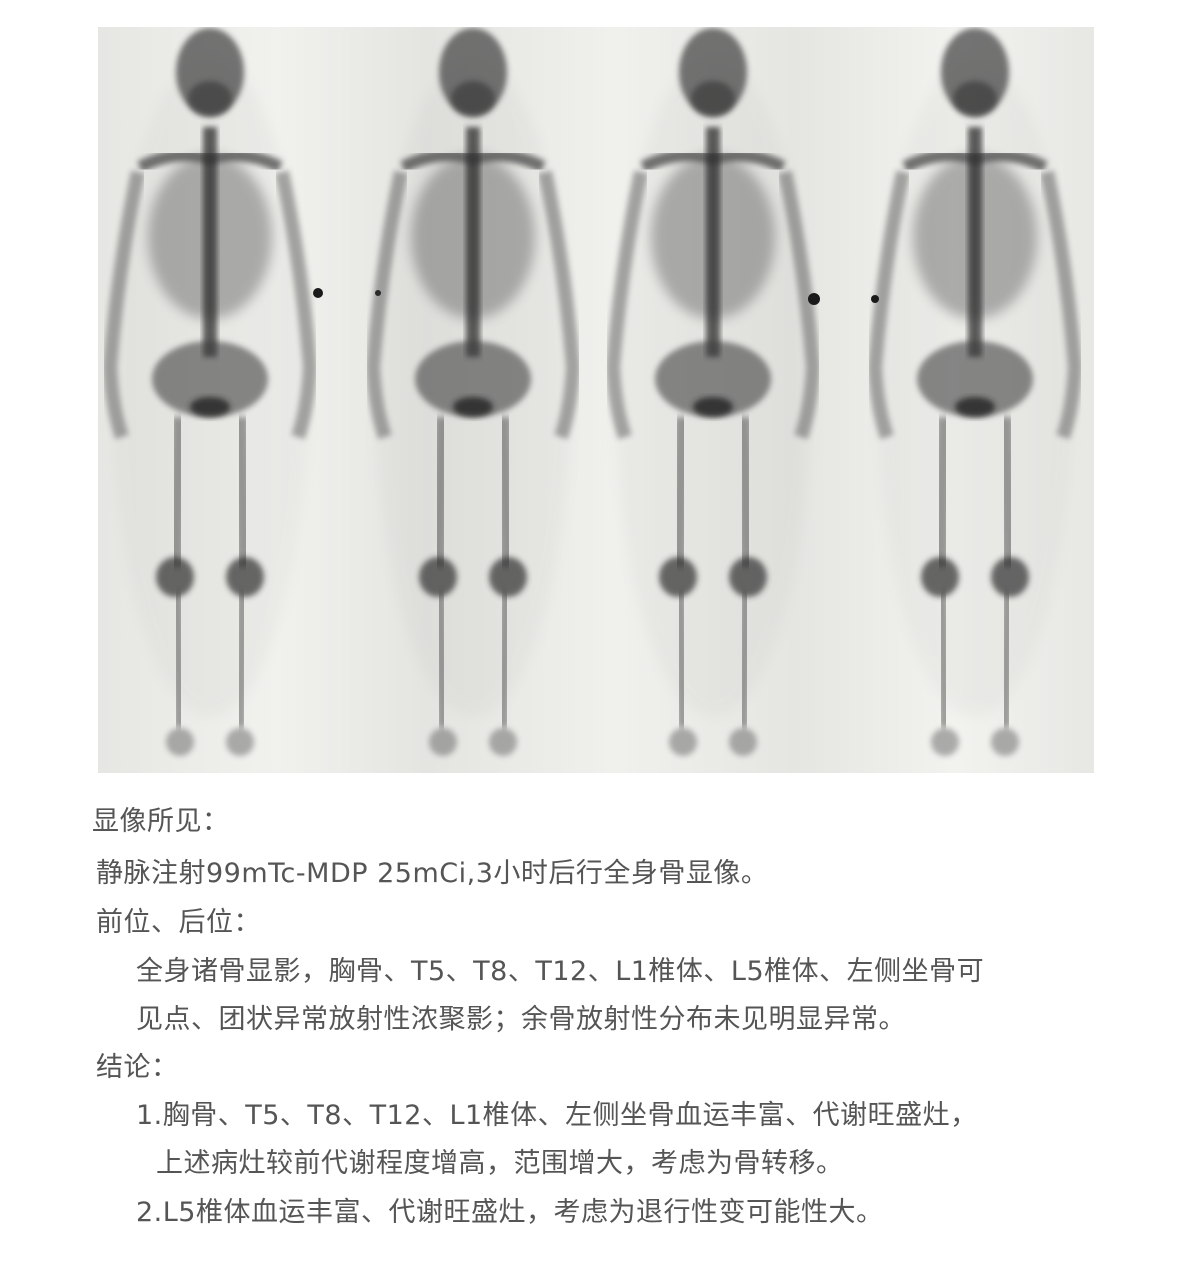 This screenshot has width=1182, height=1284. Describe the element at coordinates (560, 971) in the screenshot. I see `findings-line-1: 全身诸骨显影，胸骨、T5、T8、T12、L1椎体、L5椎体、左侧坐骨可` at that location.